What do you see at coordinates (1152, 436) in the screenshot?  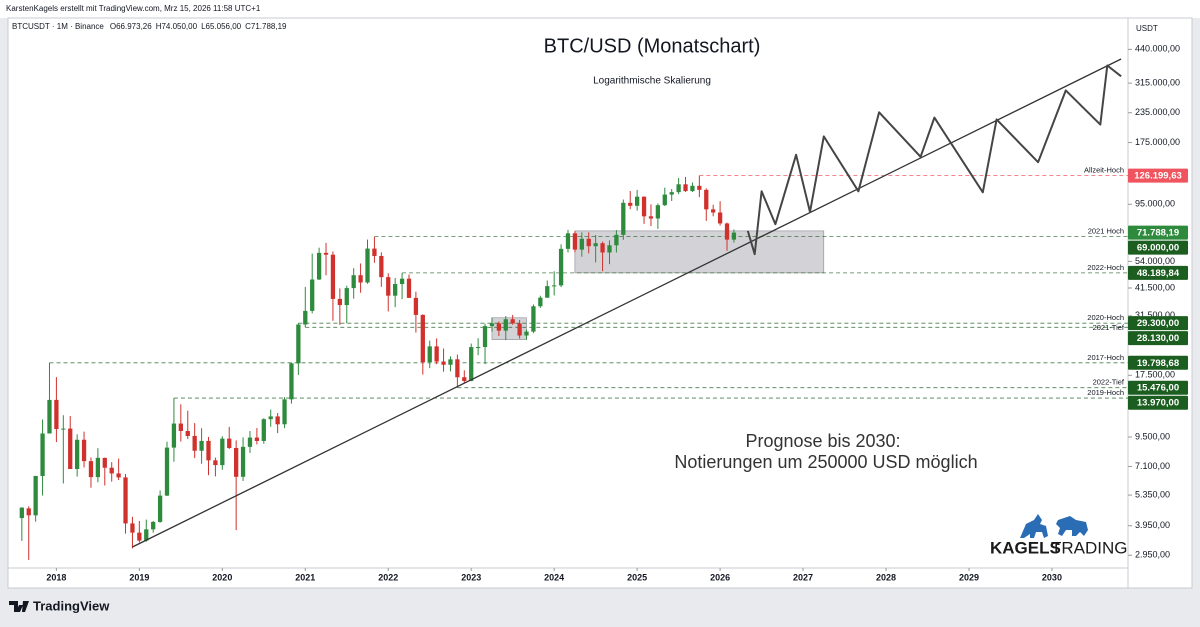 I see `y-tick-label: 9.500,00` at bounding box center [1152, 436].